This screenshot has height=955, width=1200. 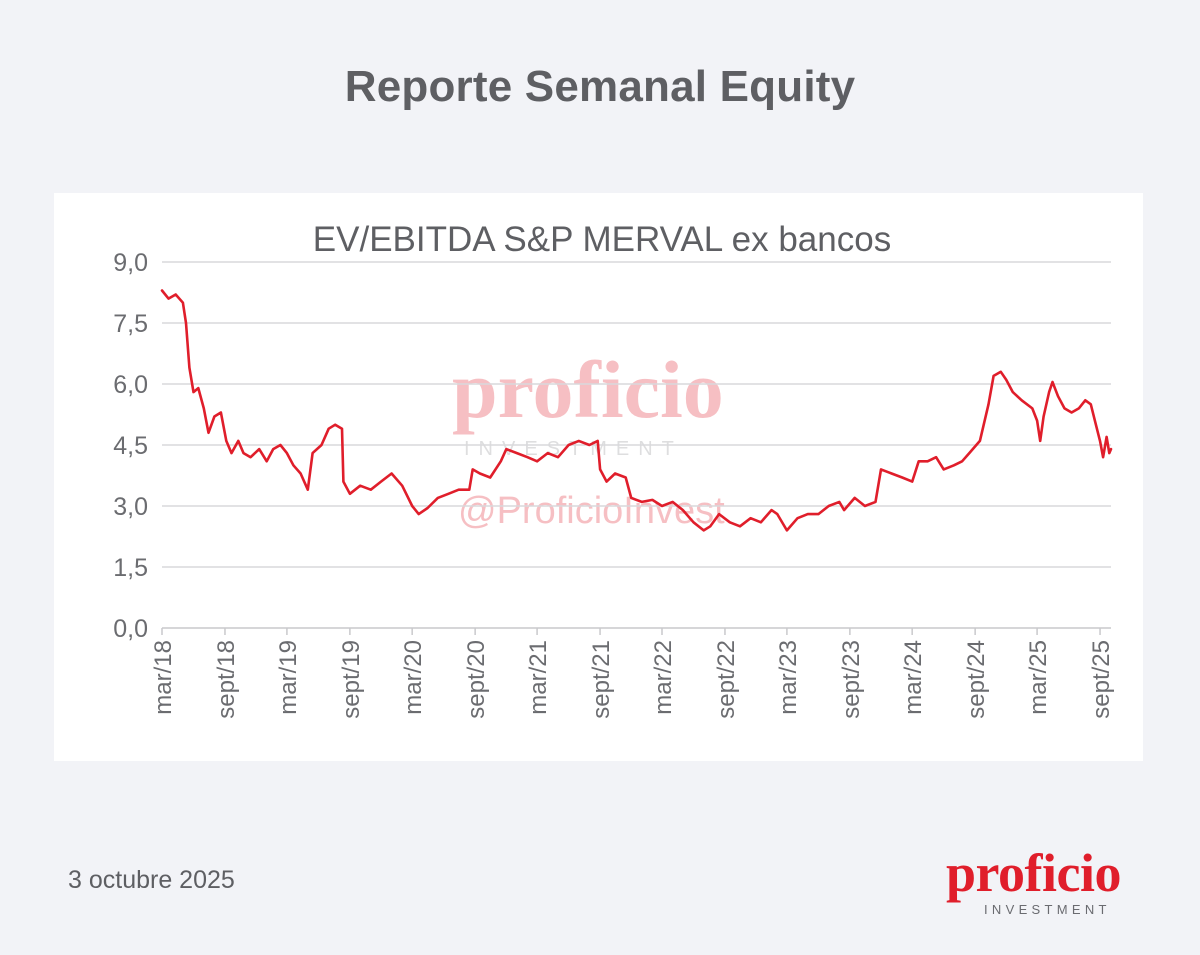 What do you see at coordinates (226, 679) in the screenshot?
I see `x-tick-label: sept/18` at bounding box center [226, 679].